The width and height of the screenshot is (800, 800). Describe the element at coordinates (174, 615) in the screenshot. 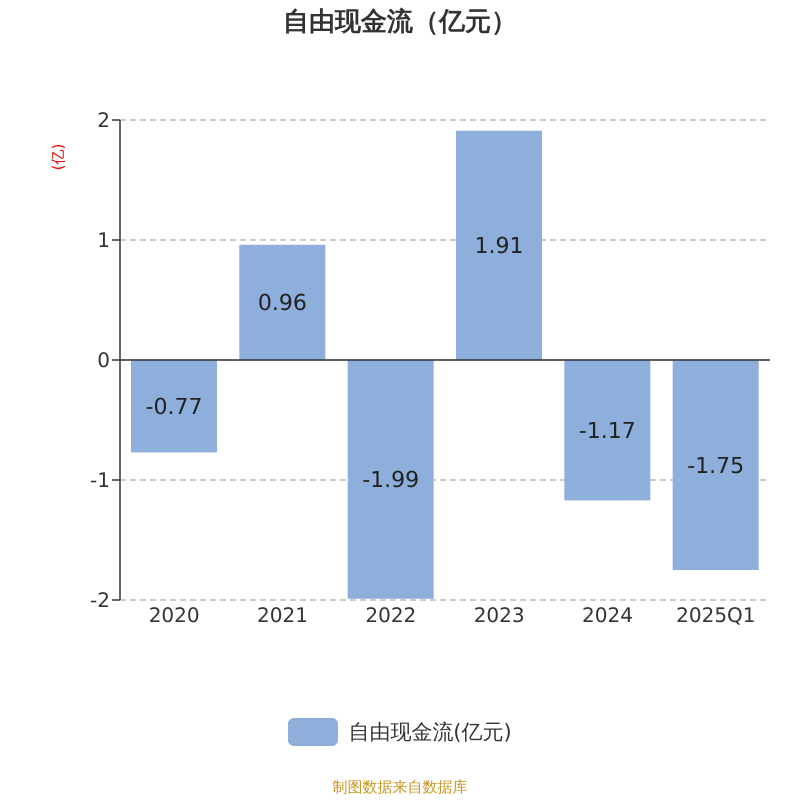

I see `x-tick-label: 2020` at that location.